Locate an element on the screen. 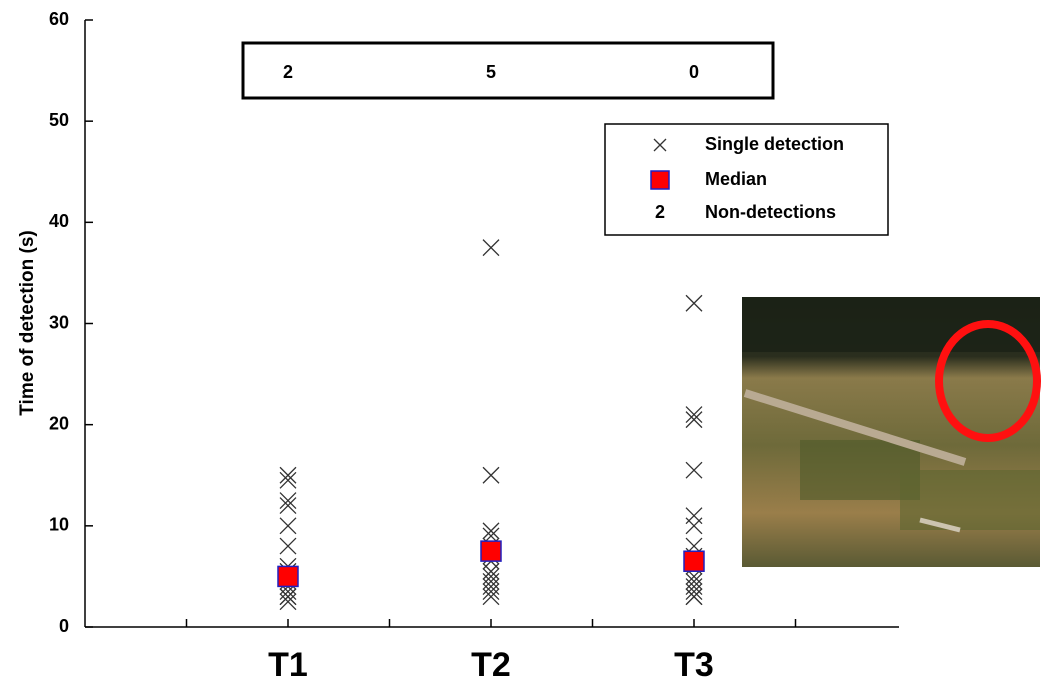 The height and width of the screenshot is (691, 1041). photo-inset is located at coordinates (891, 432).